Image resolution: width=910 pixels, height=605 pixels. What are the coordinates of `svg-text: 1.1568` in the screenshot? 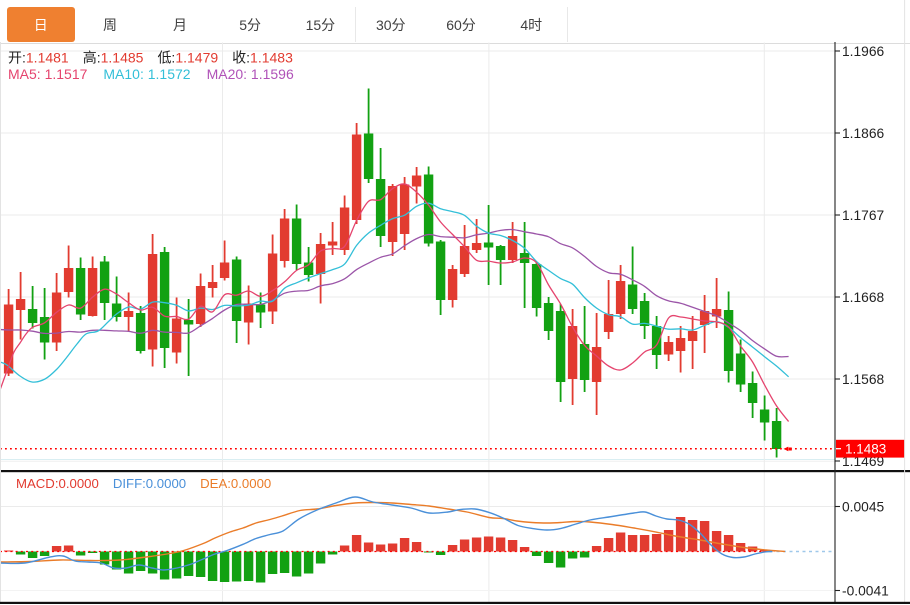 It's located at (863, 379).